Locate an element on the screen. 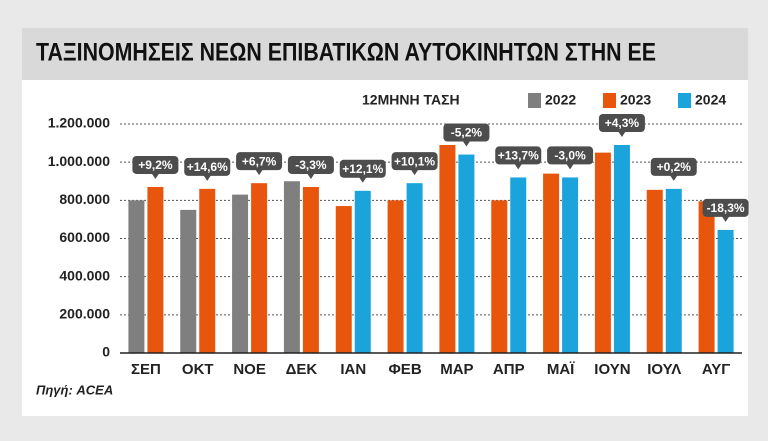  annotation: +12,1% is located at coordinates (362, 169).